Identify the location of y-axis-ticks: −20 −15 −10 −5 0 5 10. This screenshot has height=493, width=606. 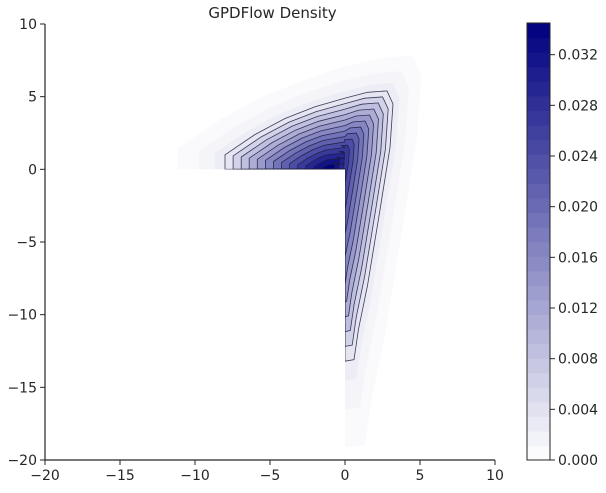
(26, 243).